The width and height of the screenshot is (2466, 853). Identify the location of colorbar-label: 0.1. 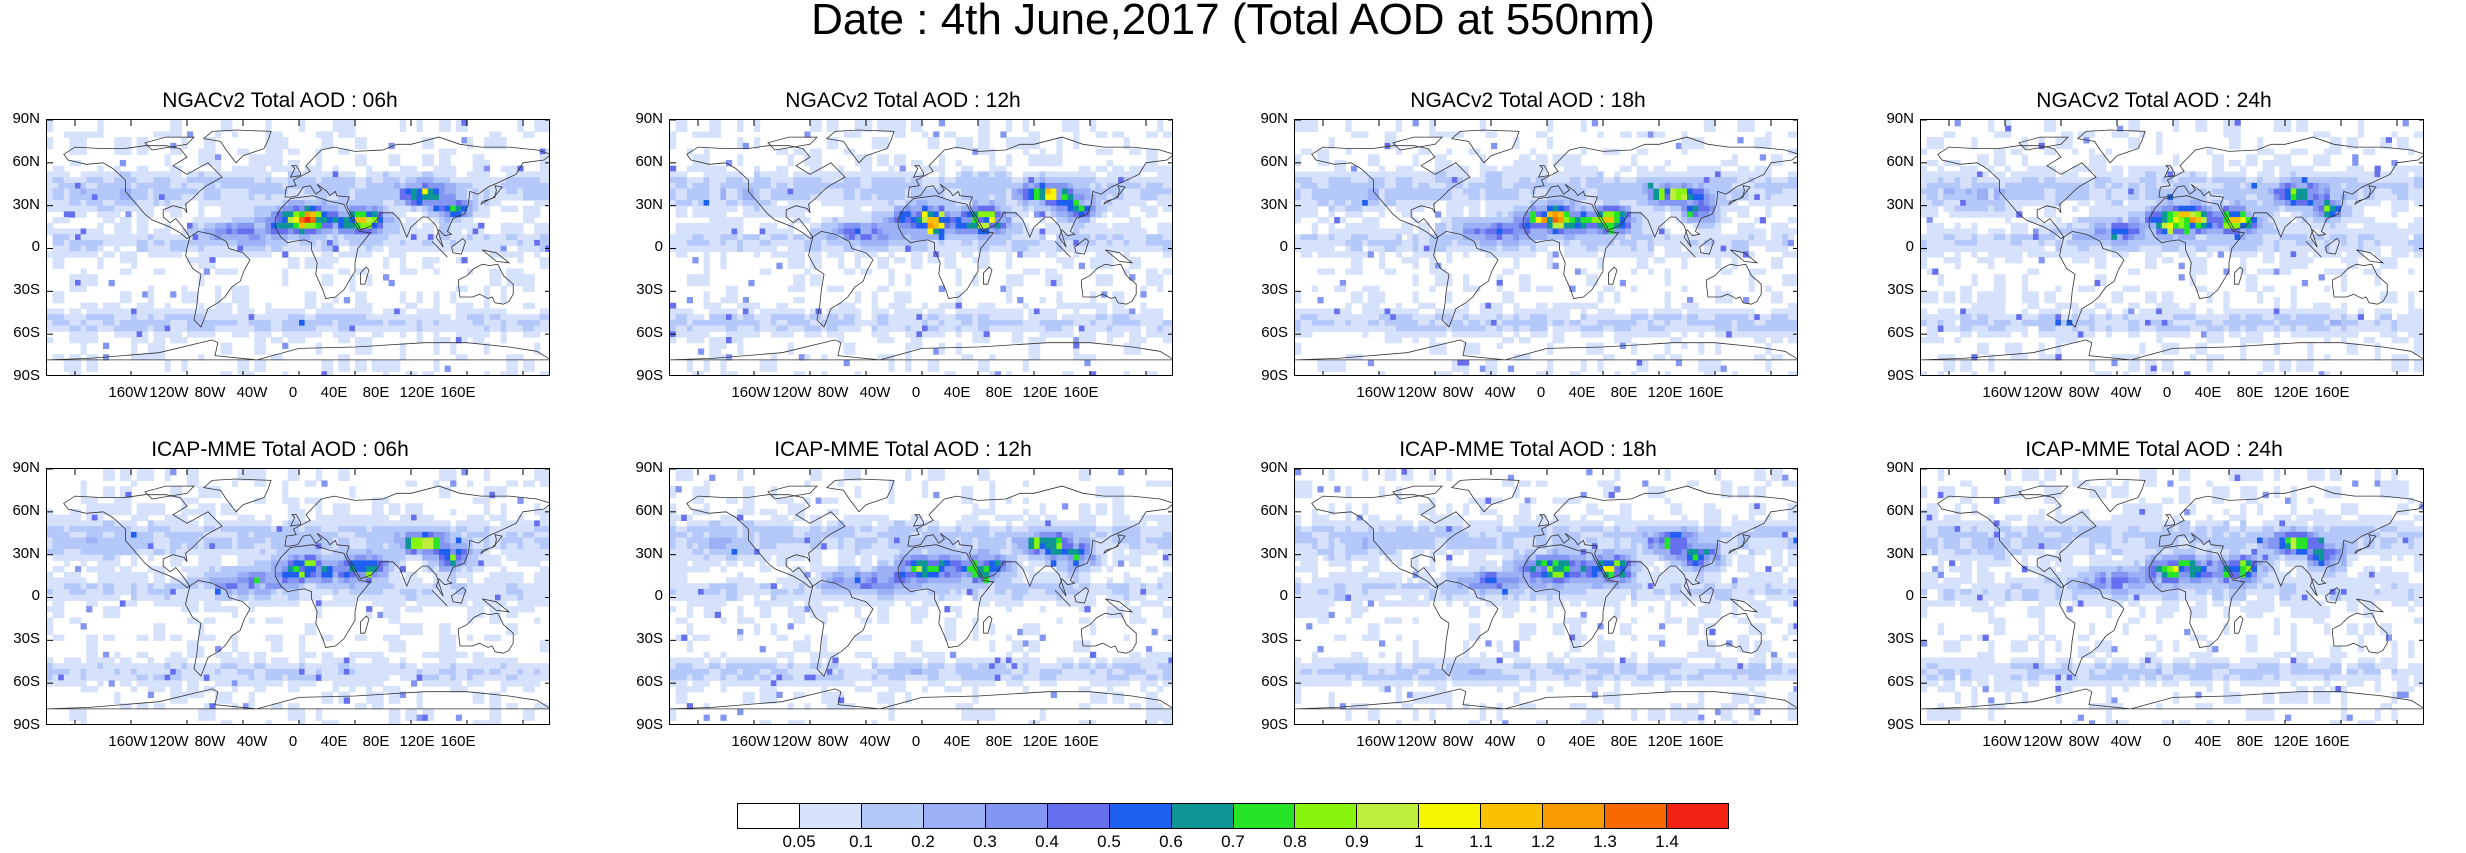
(861, 841).